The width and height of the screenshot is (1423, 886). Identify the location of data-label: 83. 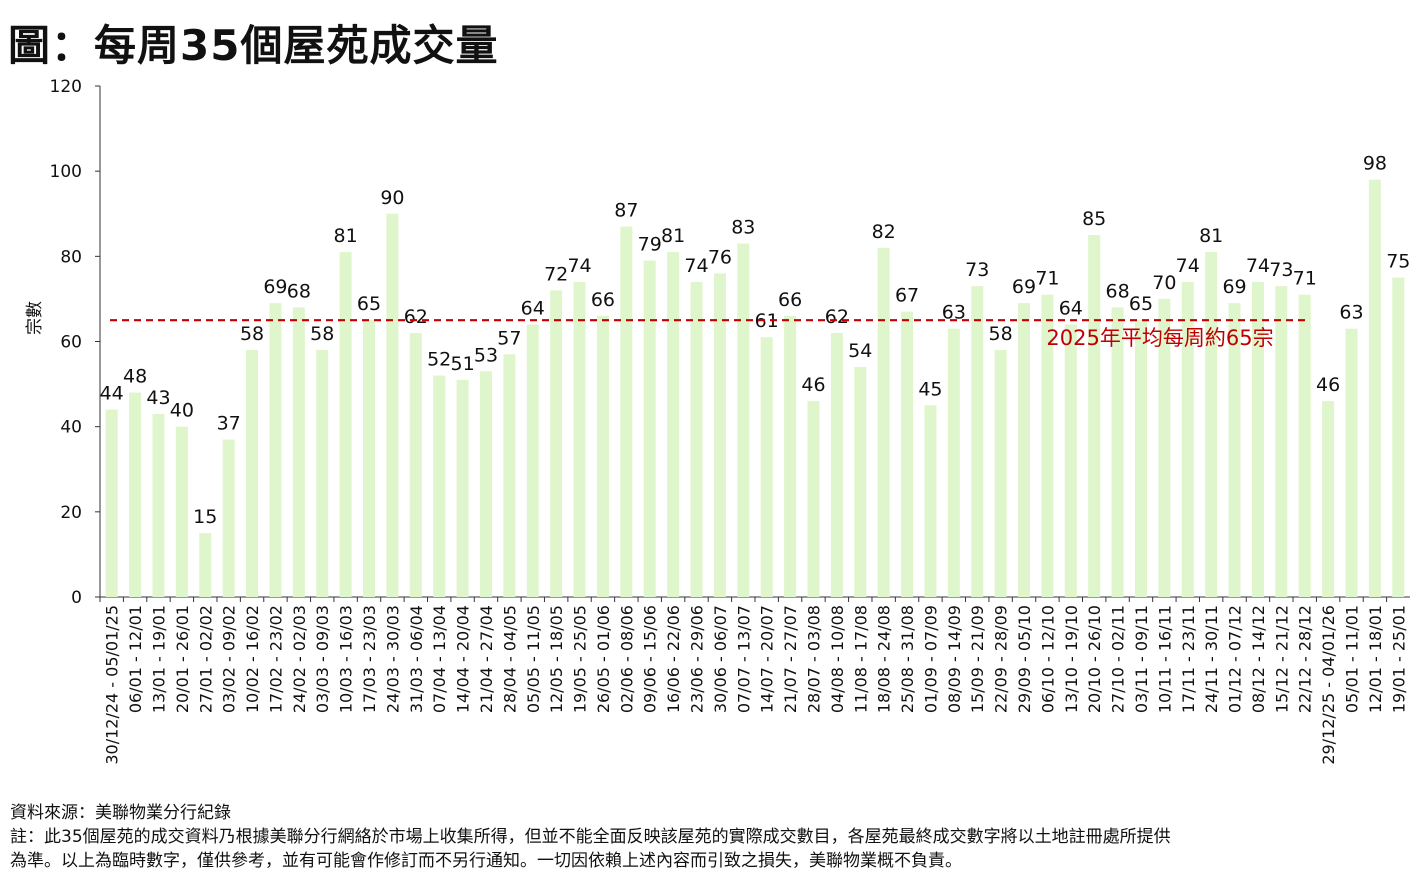
(743, 228).